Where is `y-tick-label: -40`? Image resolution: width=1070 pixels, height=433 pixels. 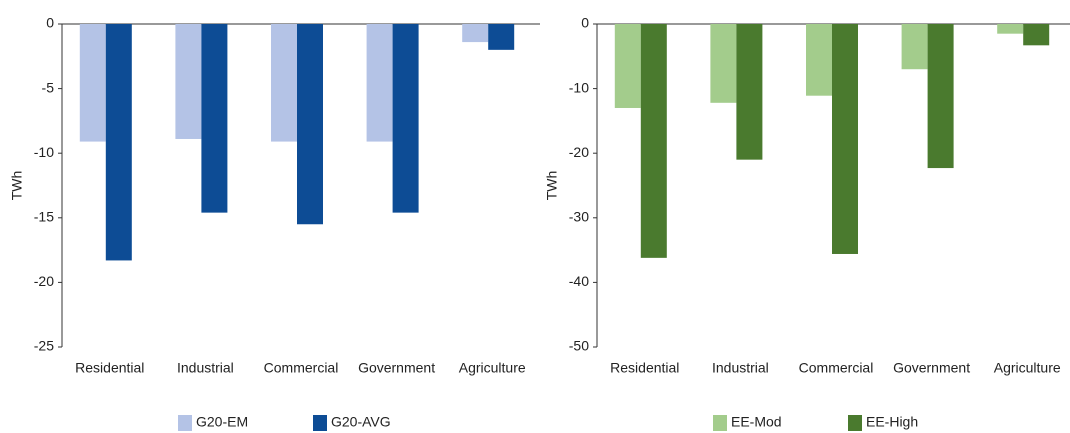
y-tick-label: -40 is located at coordinates (579, 281).